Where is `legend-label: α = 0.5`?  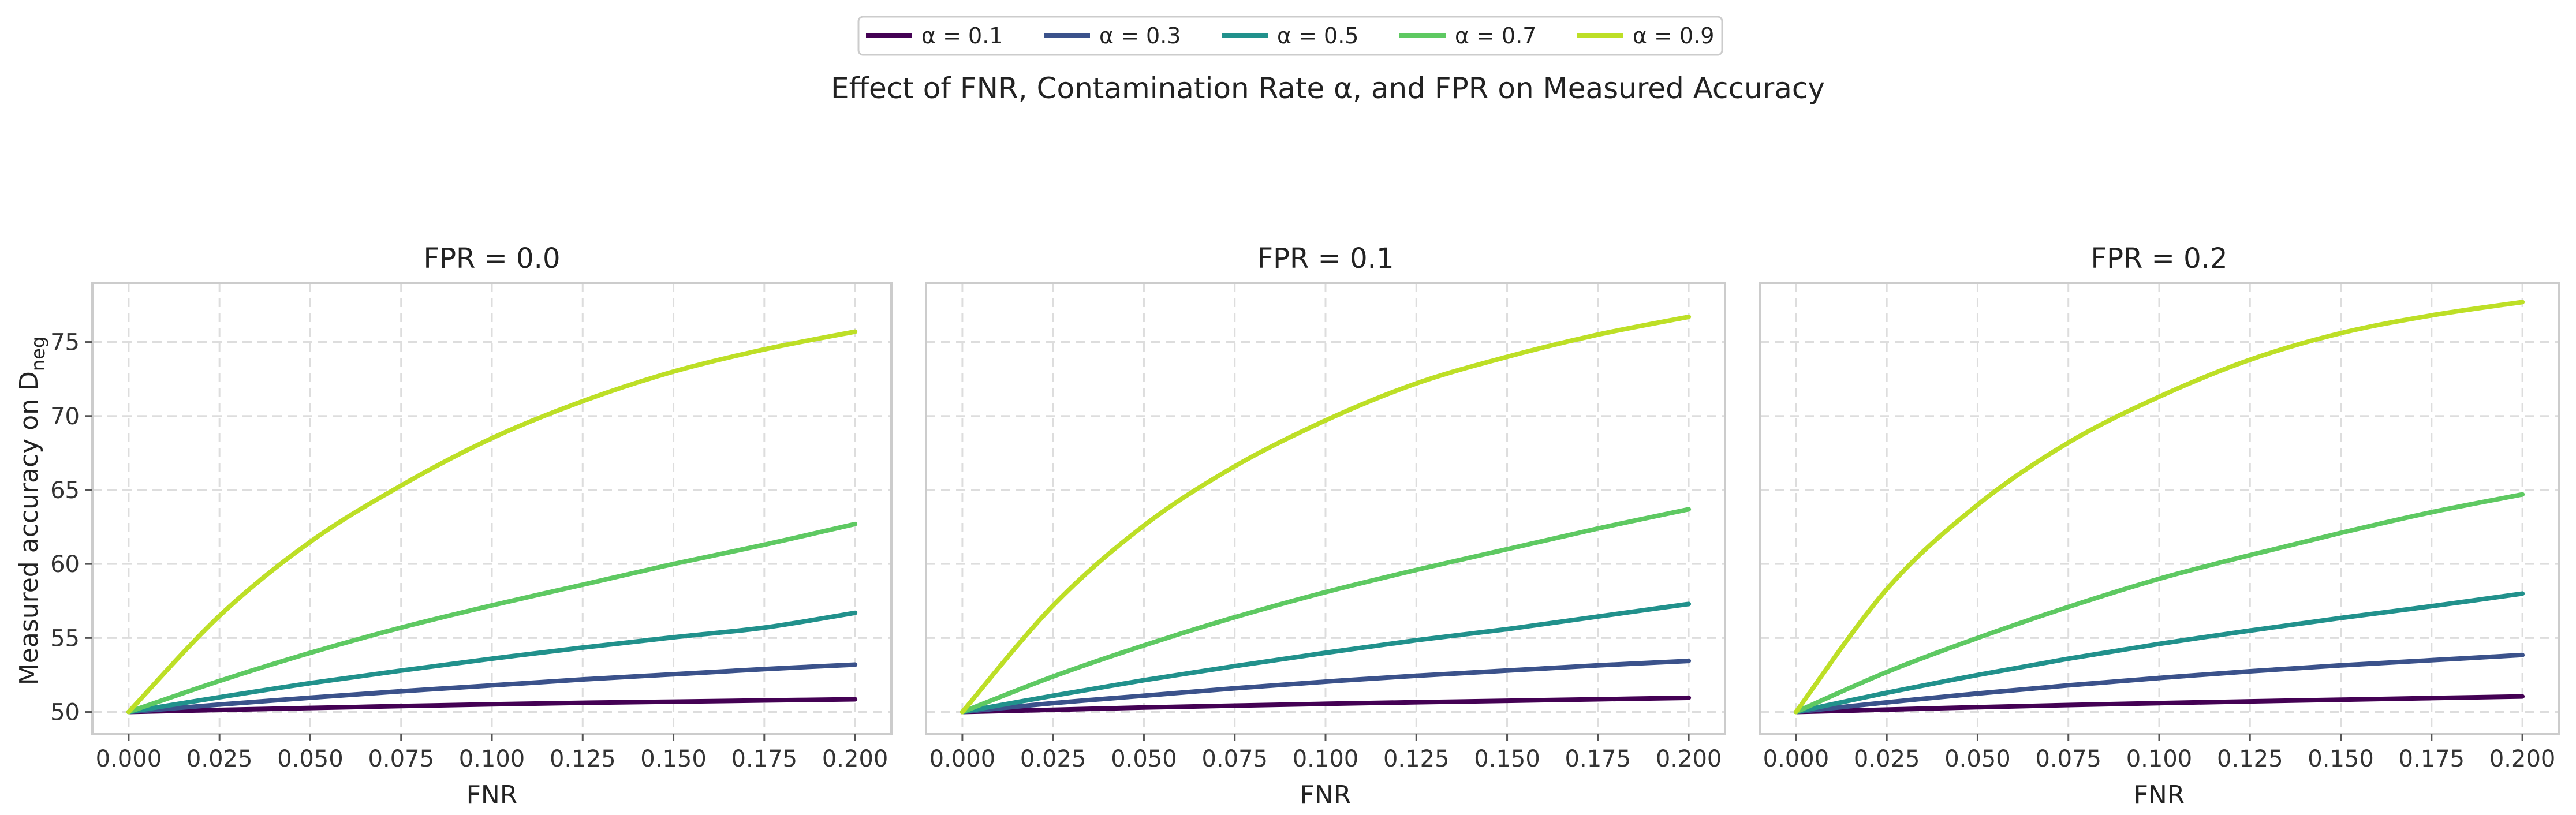 legend-label: α = 0.5 is located at coordinates (1317, 35).